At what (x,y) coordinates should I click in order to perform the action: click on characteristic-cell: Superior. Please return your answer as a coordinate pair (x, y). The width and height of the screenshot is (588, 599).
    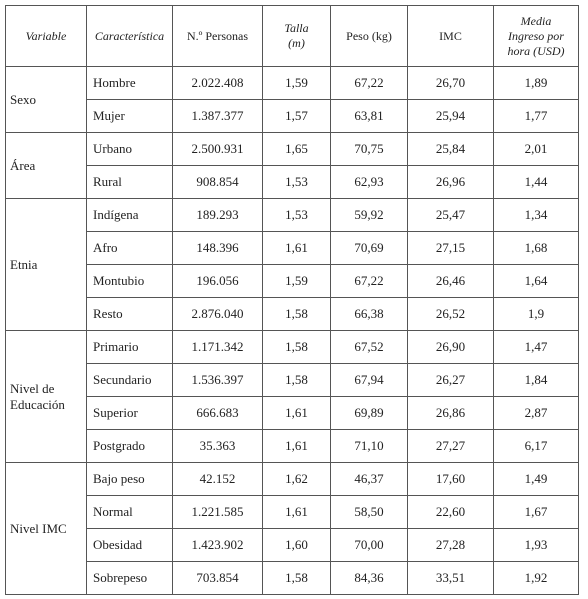
    Looking at the image, I should click on (129, 413).